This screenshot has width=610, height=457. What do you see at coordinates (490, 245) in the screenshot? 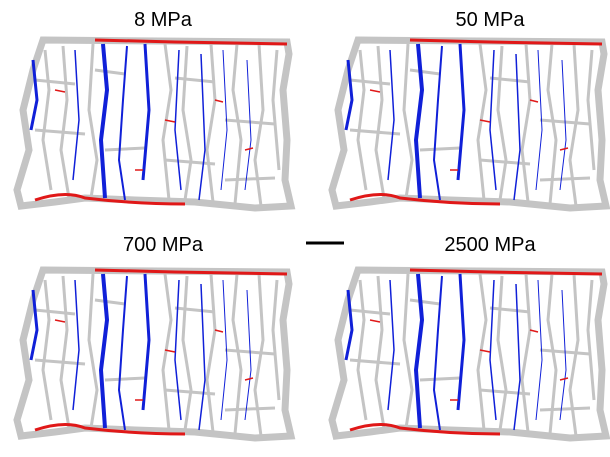
I see `panel-label: 2500 MPa` at bounding box center [490, 245].